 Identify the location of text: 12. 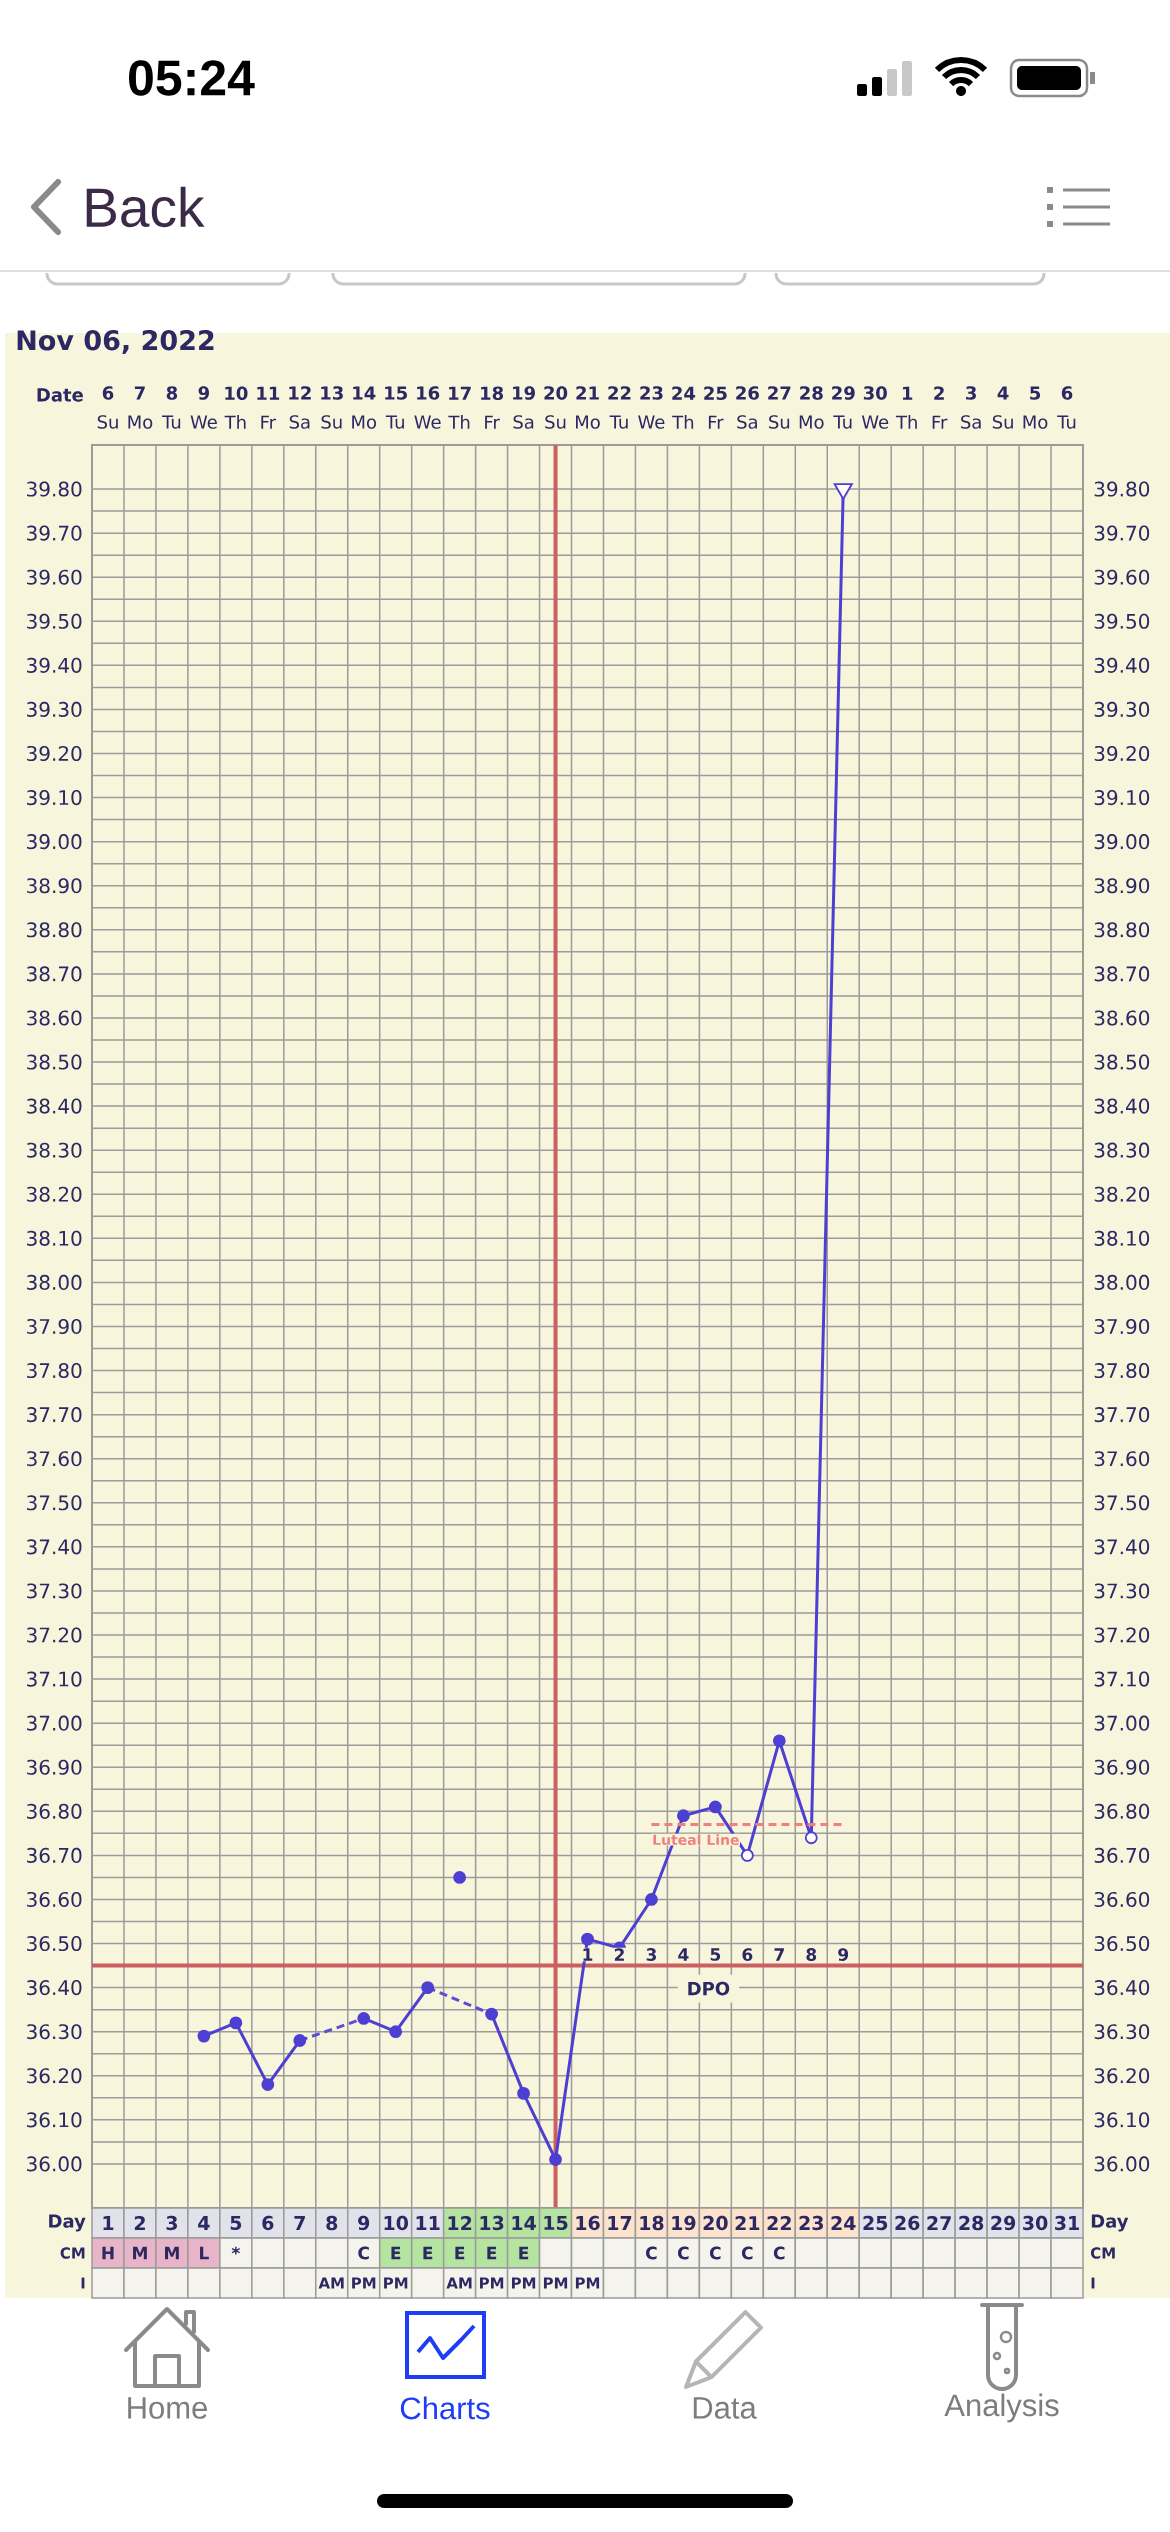
(460, 2223).